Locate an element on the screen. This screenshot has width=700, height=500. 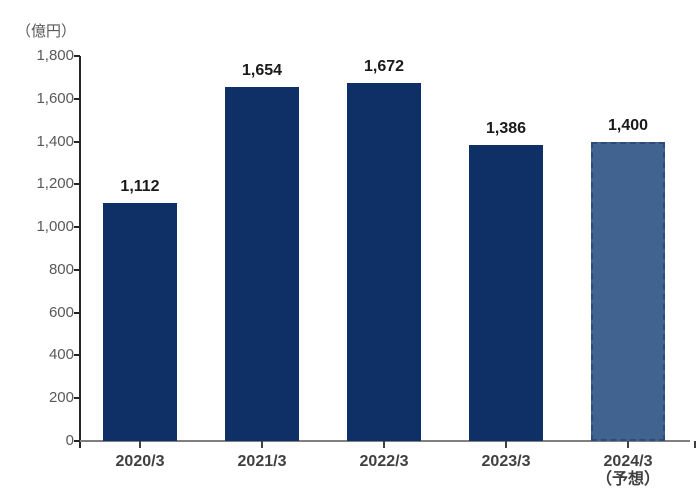
y-tick-label: 200 is located at coordinates (61, 398).